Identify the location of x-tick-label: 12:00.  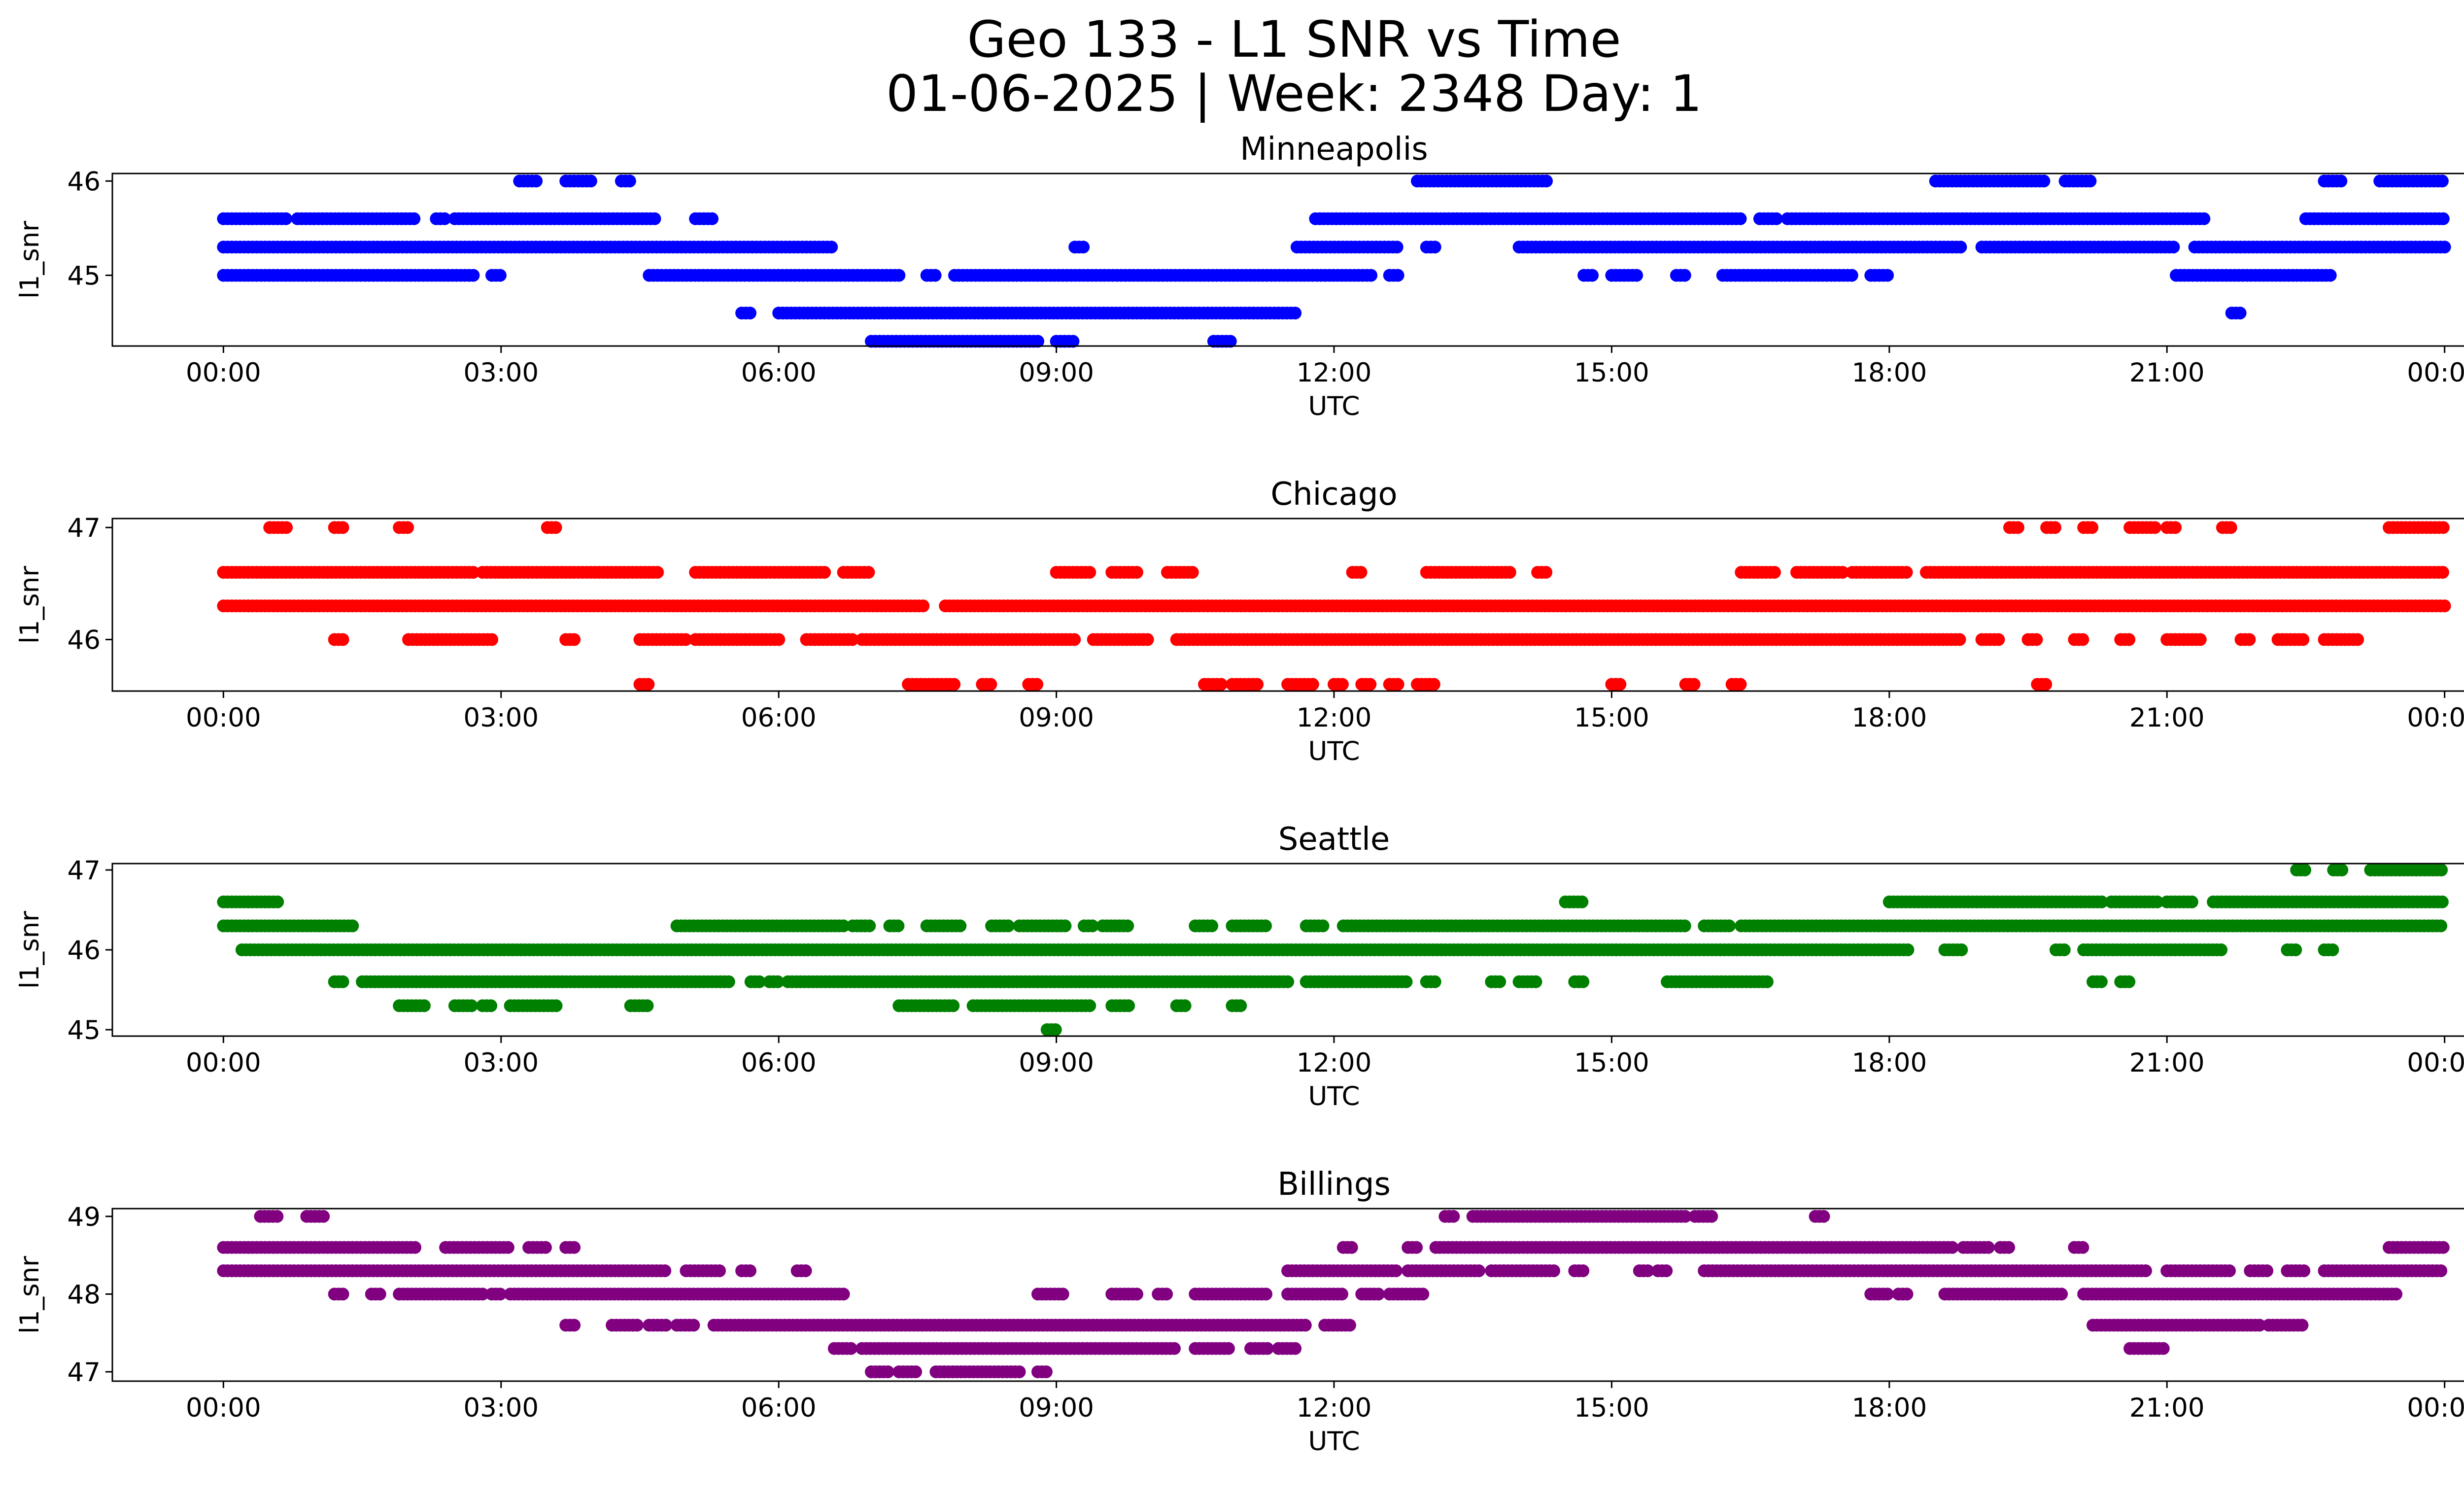
(1334, 373).